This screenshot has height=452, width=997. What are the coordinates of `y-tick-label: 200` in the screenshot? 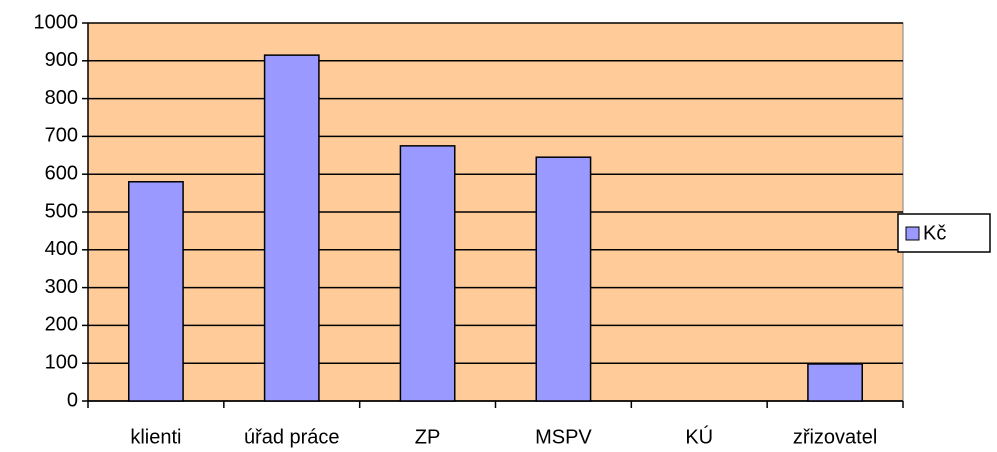 It's located at (61, 325).